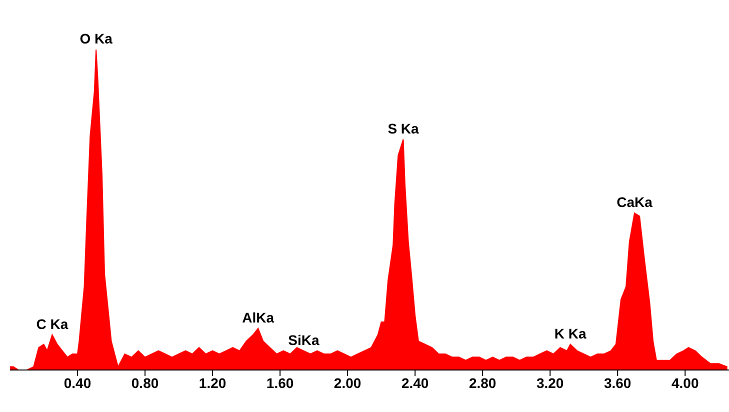  Describe the element at coordinates (52, 324) in the screenshot. I see `annotation: C Ka` at that location.